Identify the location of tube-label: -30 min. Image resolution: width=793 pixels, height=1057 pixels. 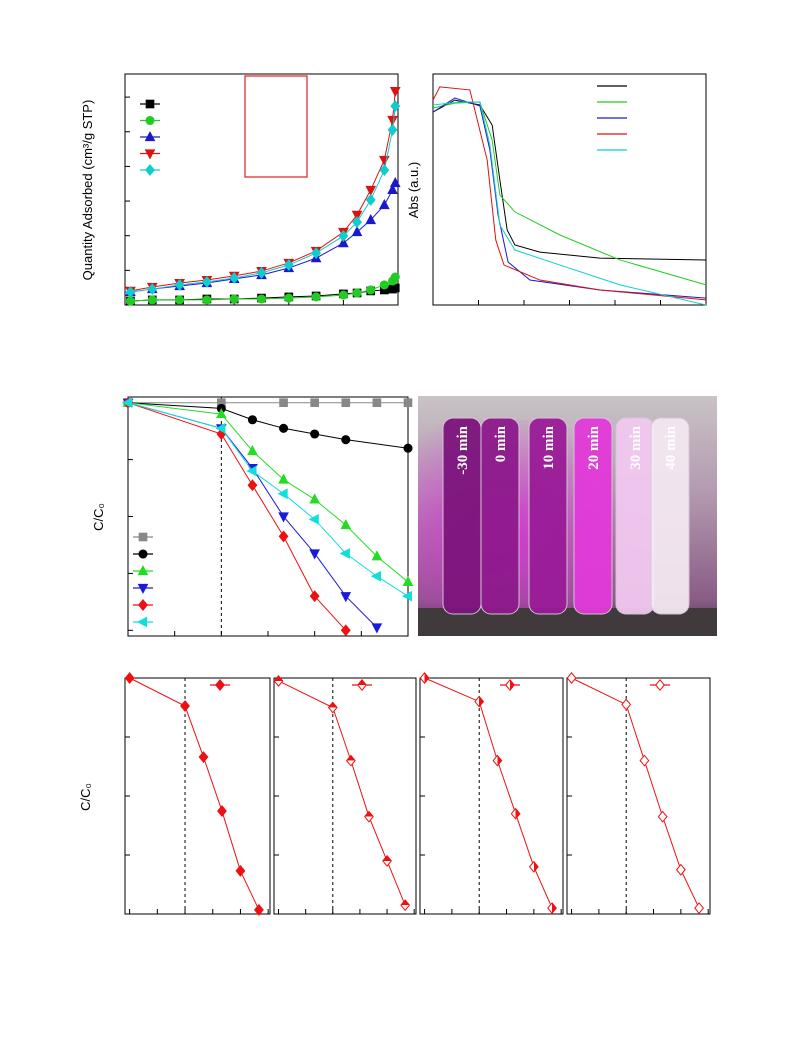
(463, 449).